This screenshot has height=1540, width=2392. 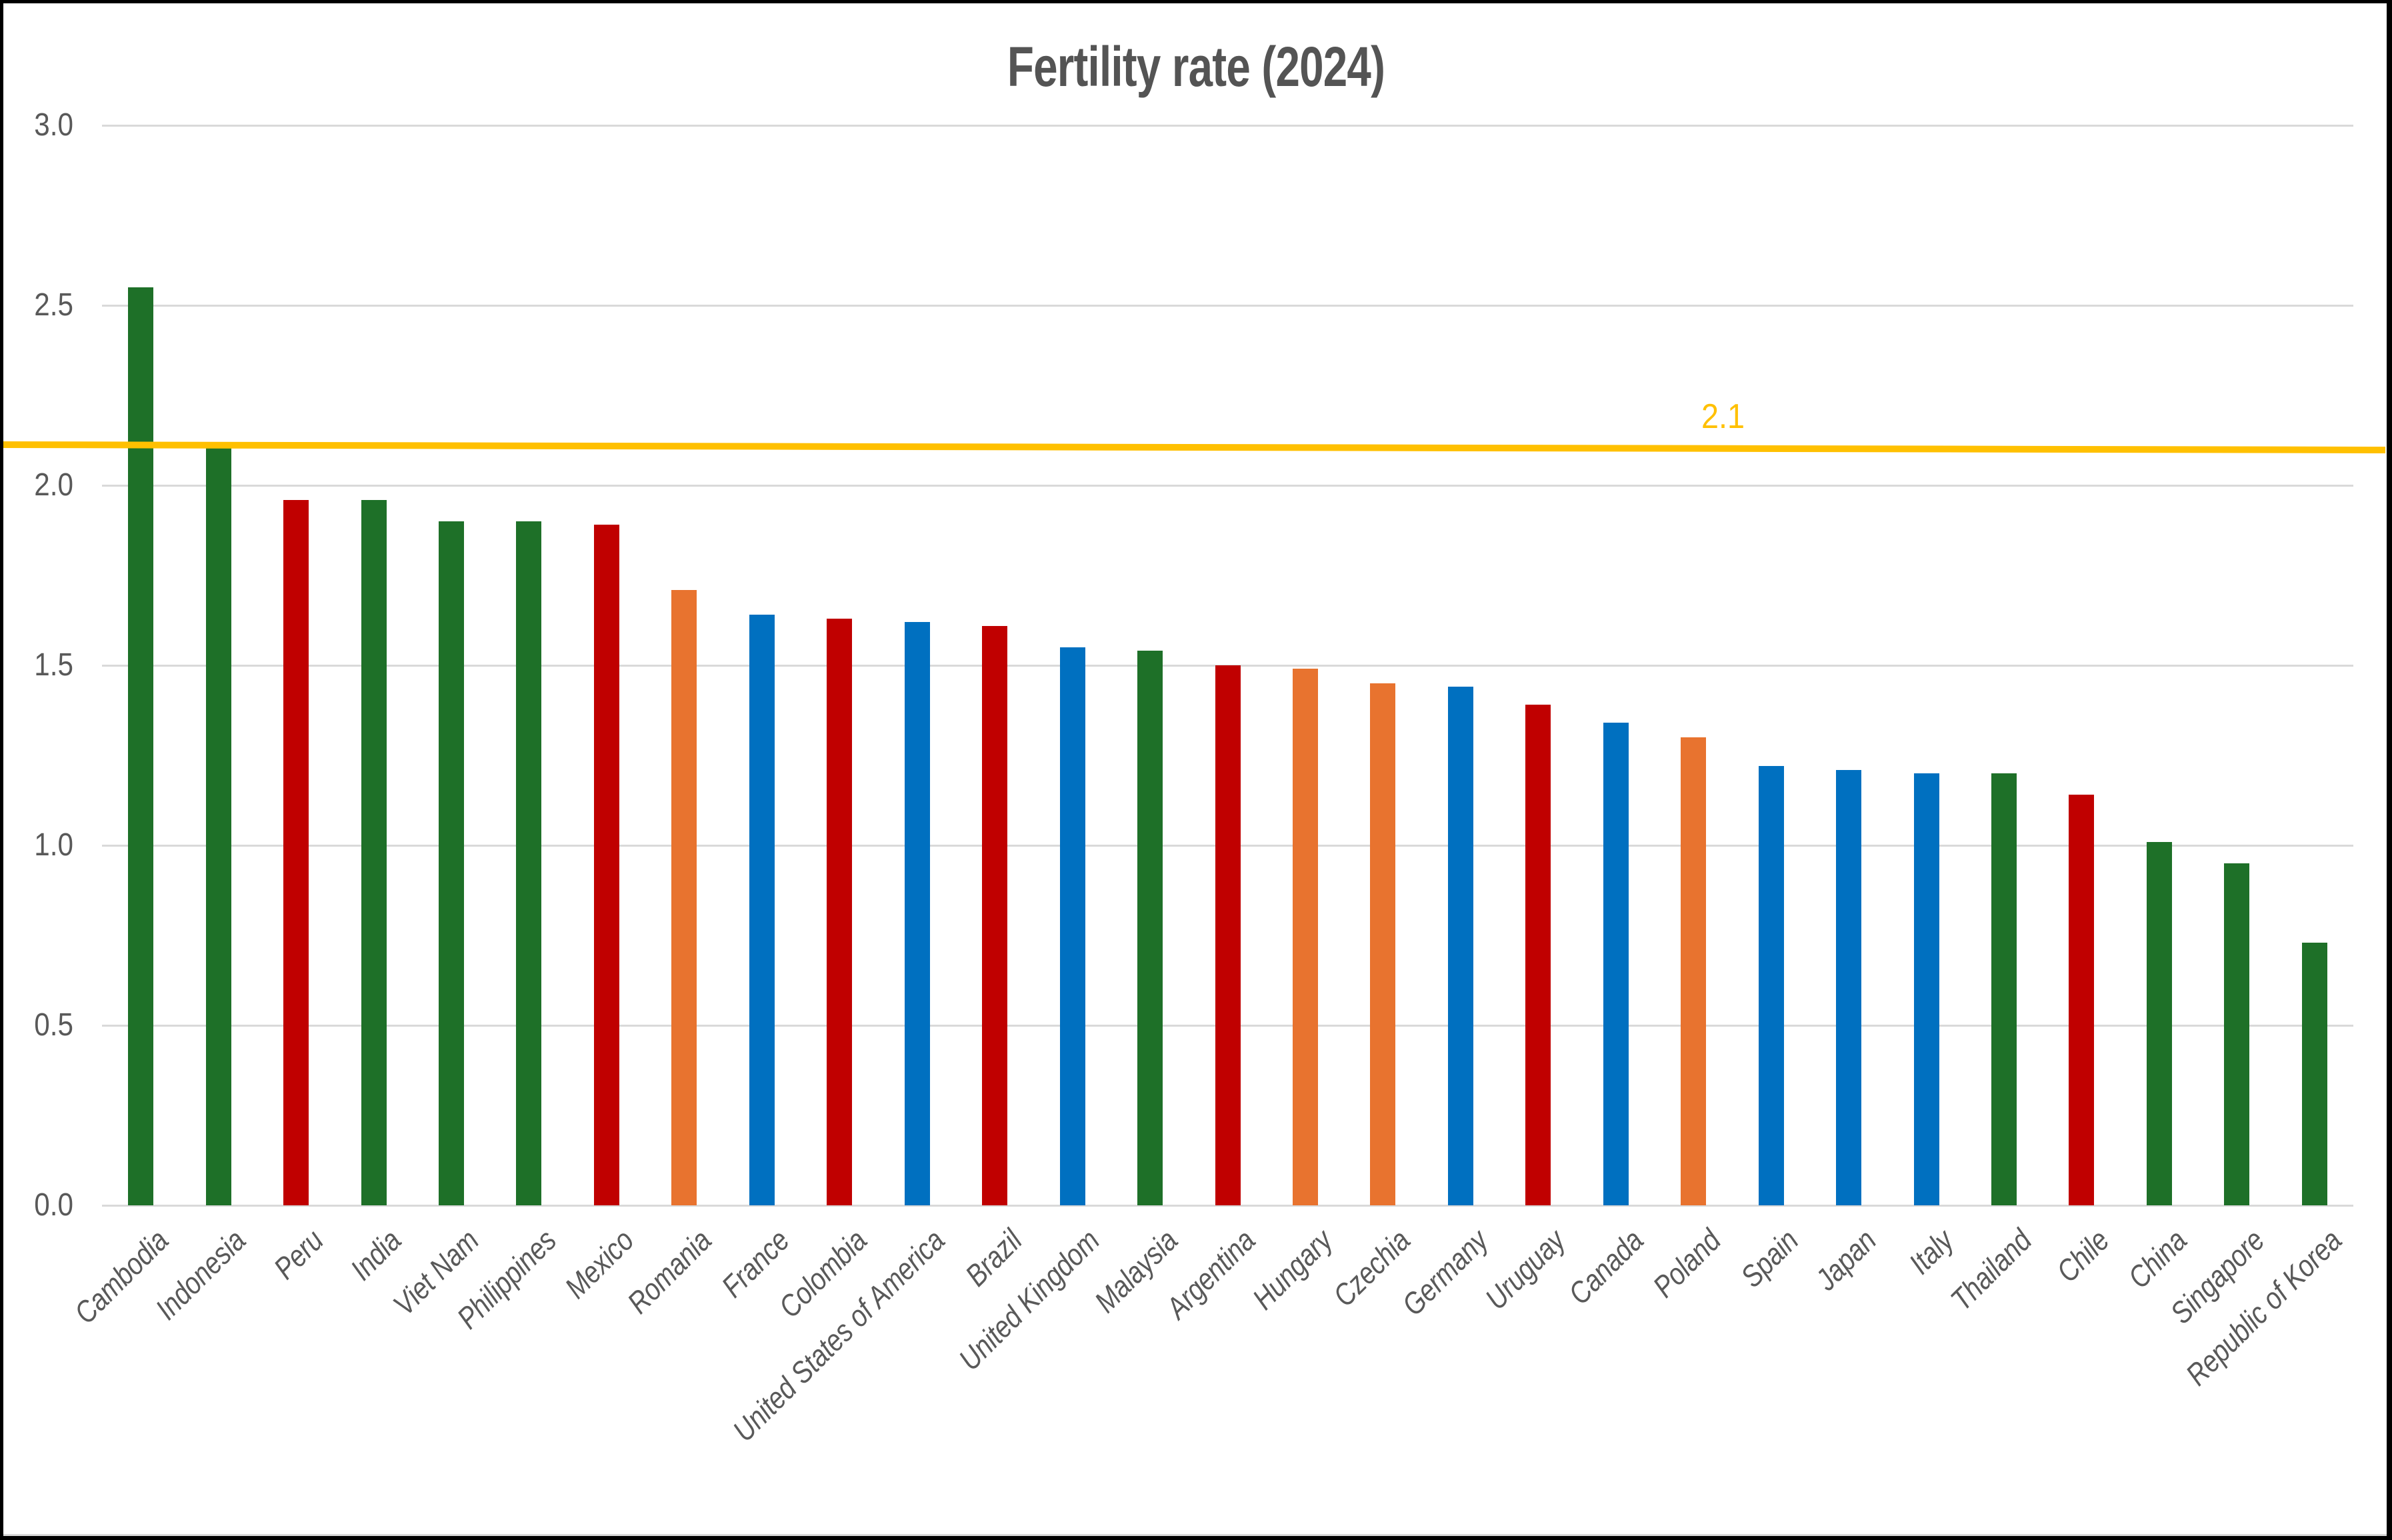 What do you see at coordinates (1694, 971) in the screenshot?
I see `bar-poland` at bounding box center [1694, 971].